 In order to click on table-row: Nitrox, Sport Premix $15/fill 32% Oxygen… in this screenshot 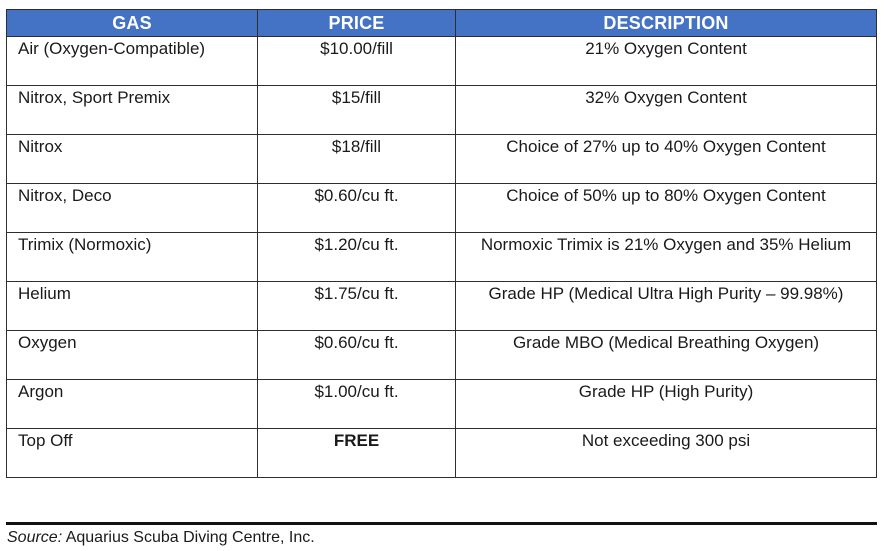, I will do `click(441, 110)`.